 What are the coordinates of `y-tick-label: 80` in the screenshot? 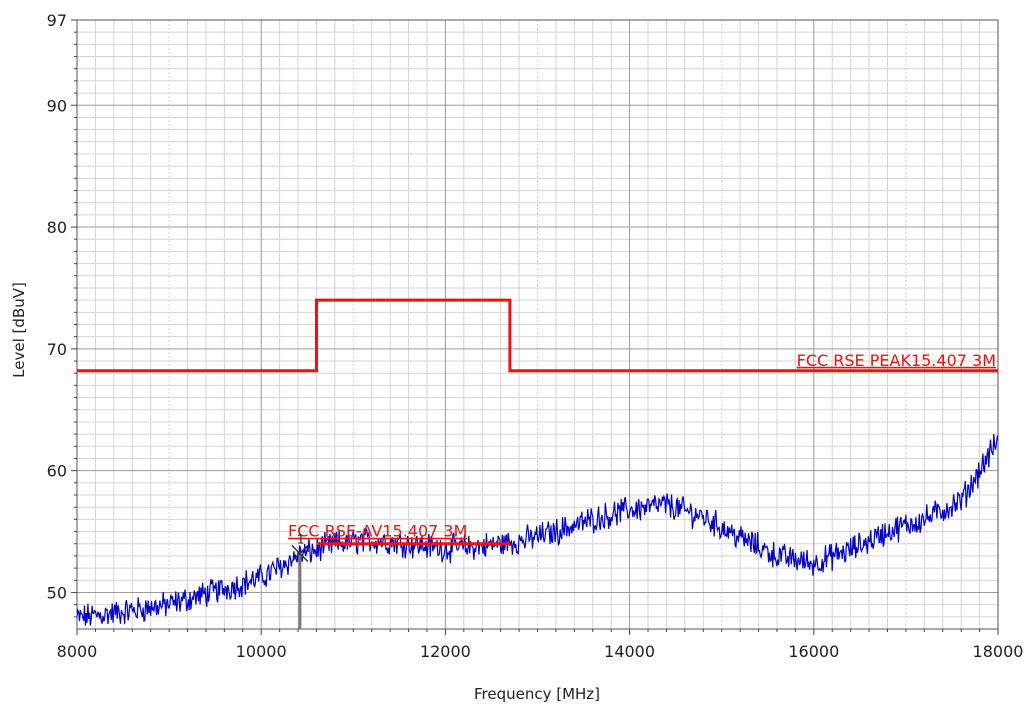 It's located at (57, 227).